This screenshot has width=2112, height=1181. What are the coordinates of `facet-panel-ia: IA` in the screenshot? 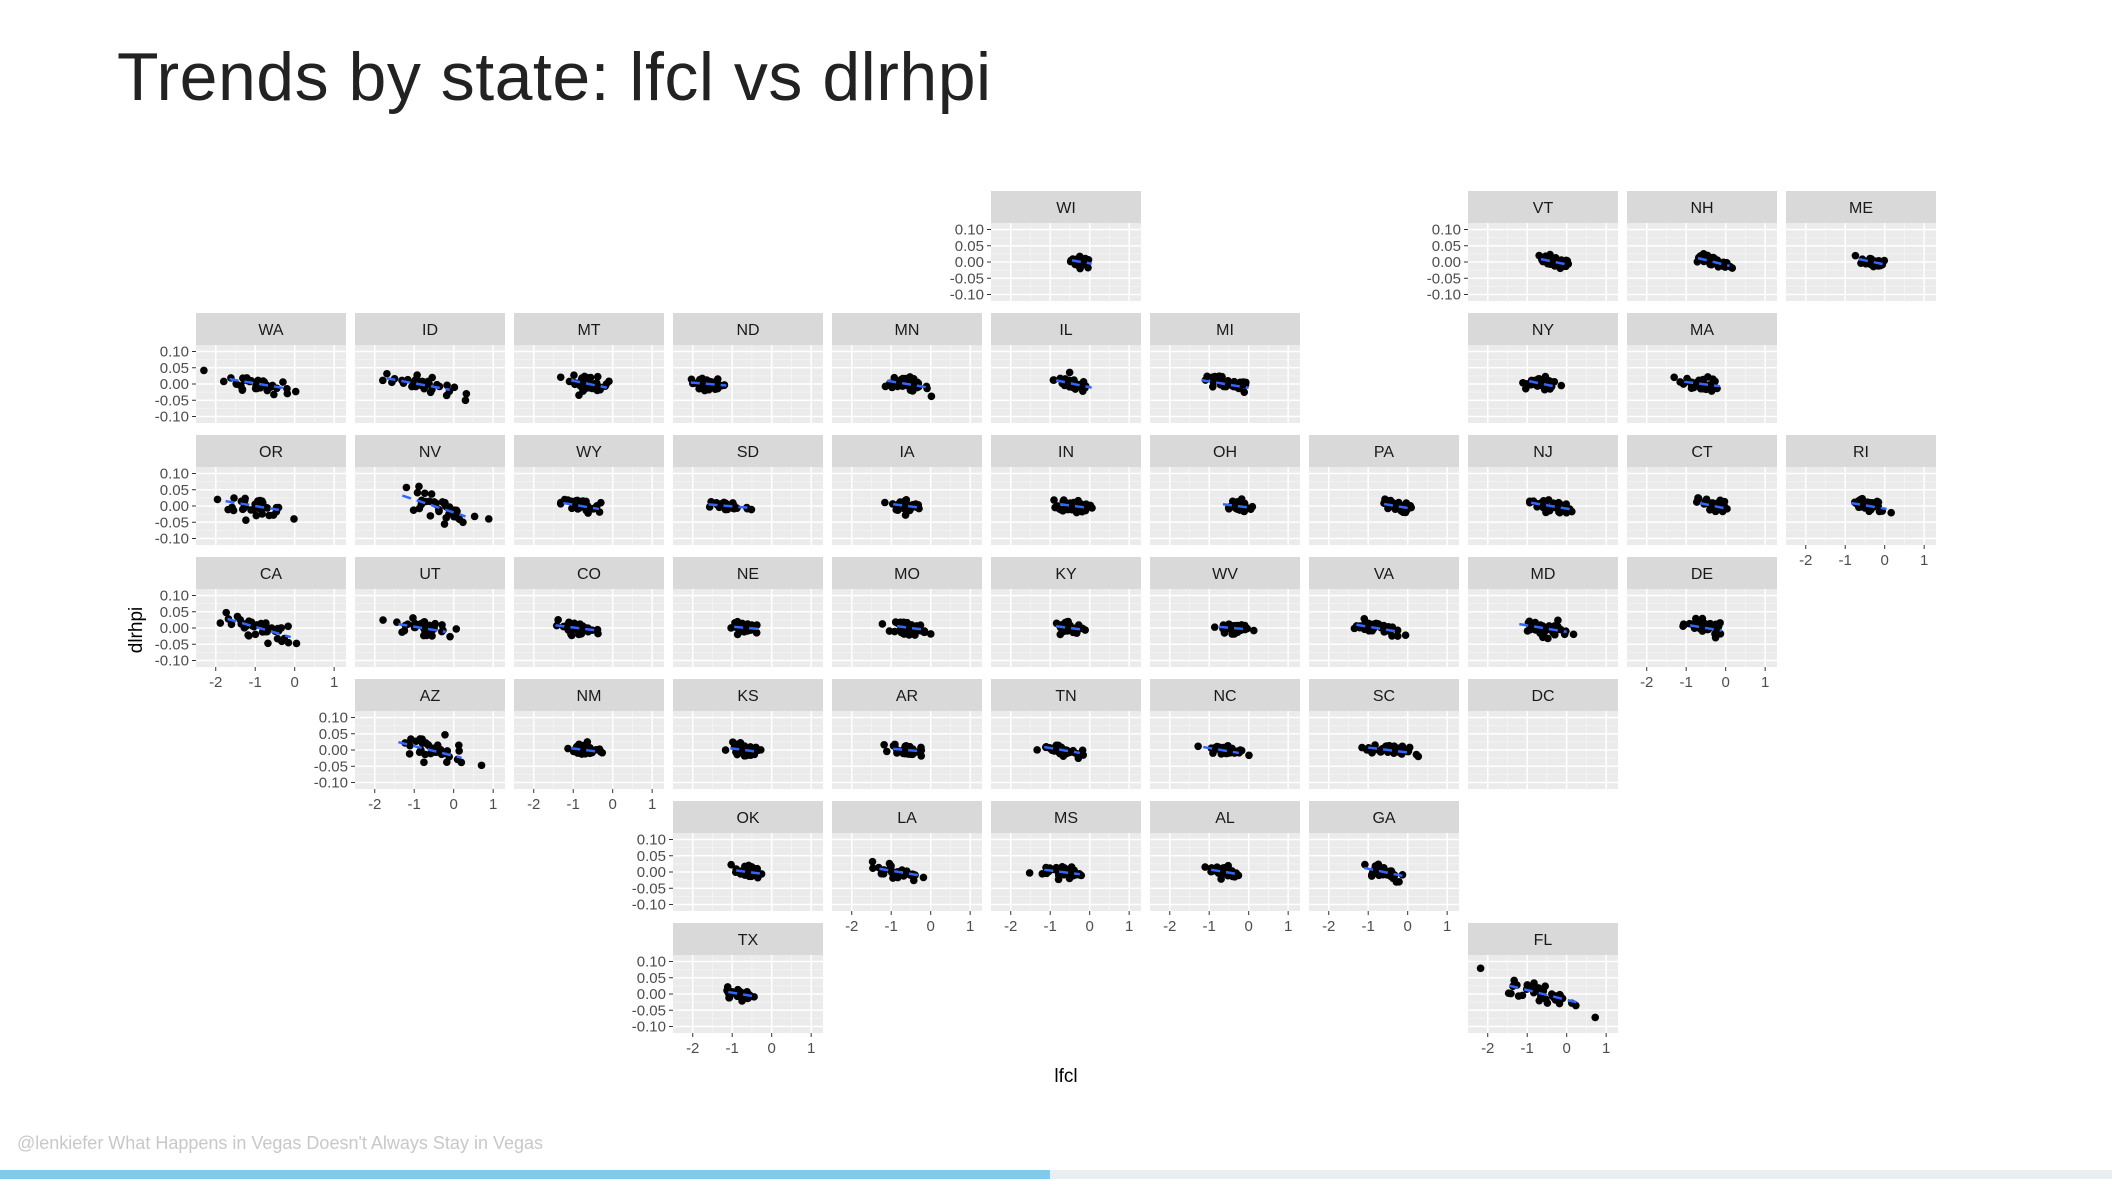 It's located at (907, 490).